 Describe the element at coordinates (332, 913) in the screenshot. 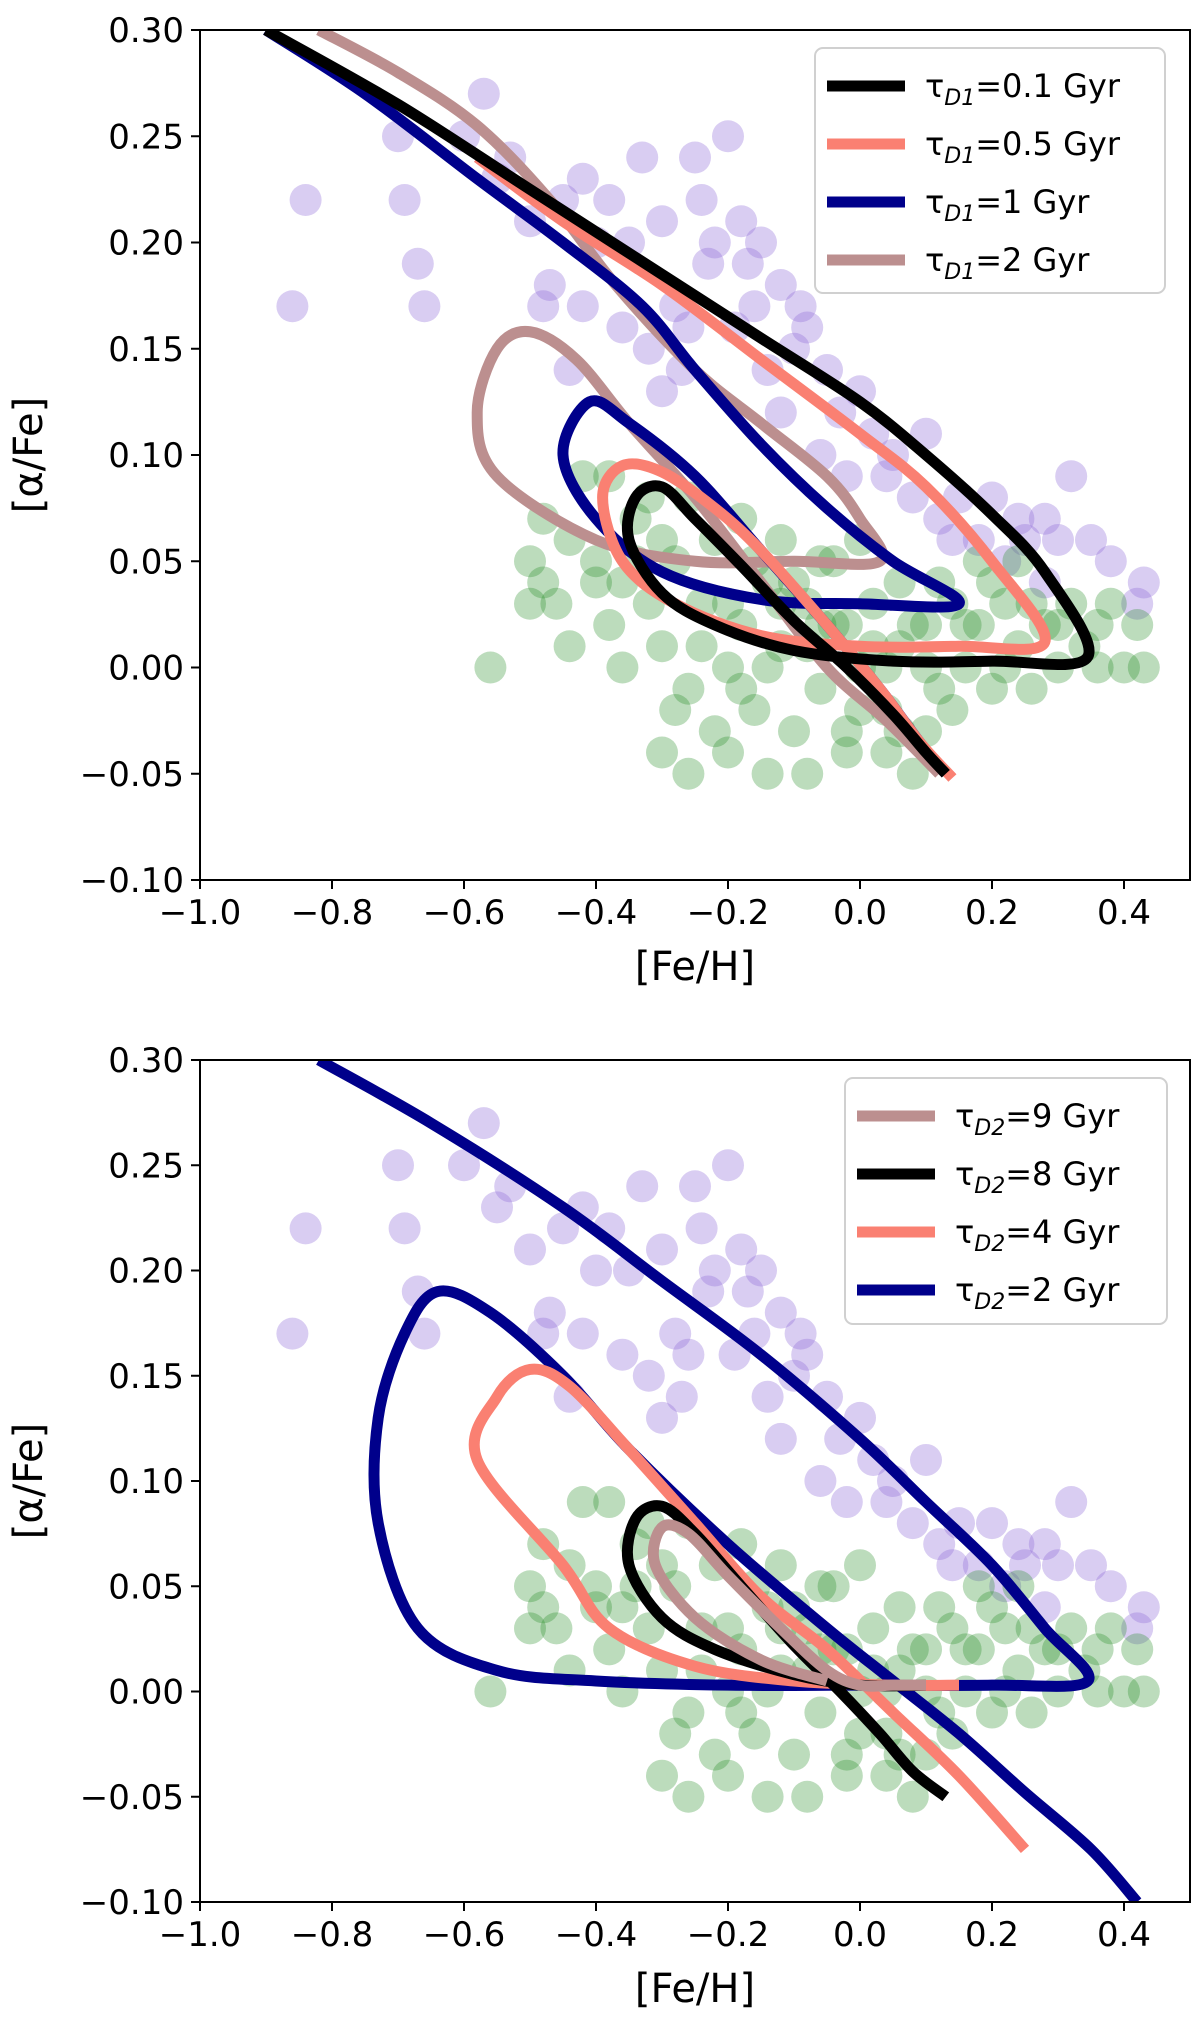

I see `x-tick-label: −0.8` at that location.